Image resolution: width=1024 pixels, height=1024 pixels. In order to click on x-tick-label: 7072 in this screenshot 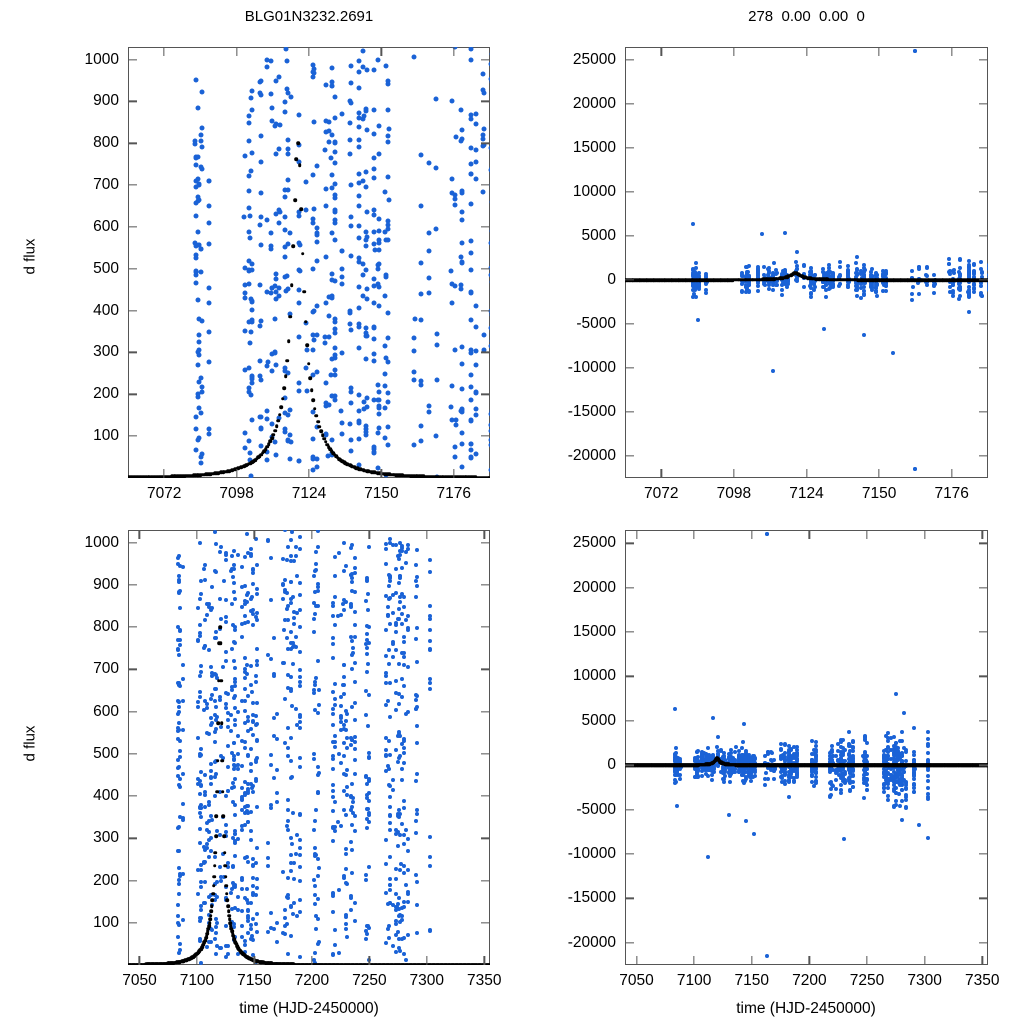, I will do `click(164, 493)`.